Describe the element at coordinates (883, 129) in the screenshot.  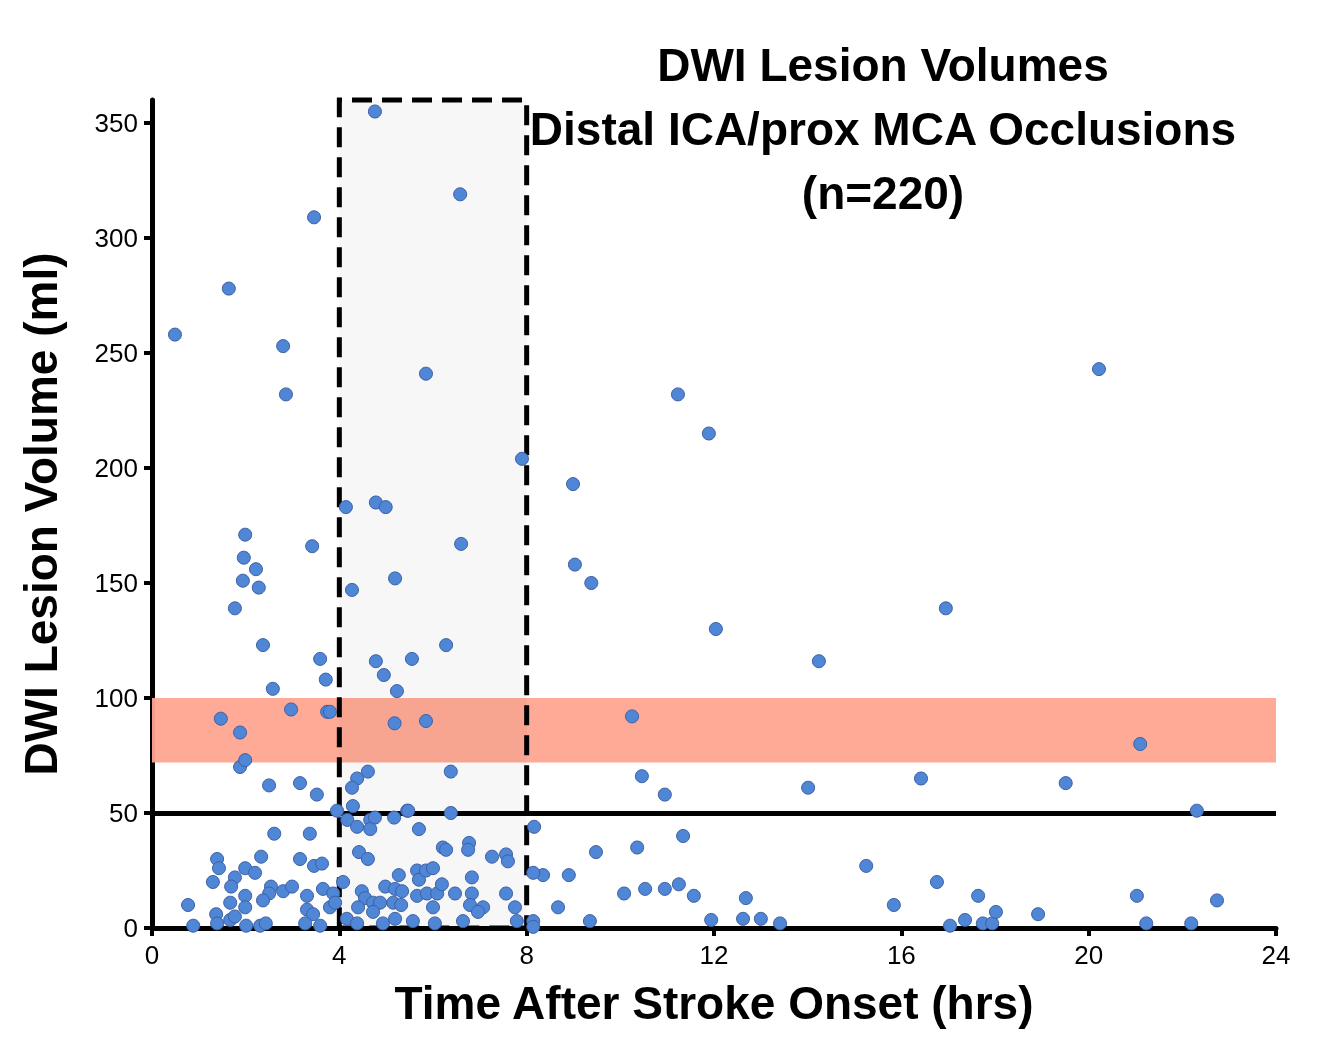
I see `chart-title: DWI Lesion Volumes Distal ICA/prox MCA Occlusions (n=220)` at that location.